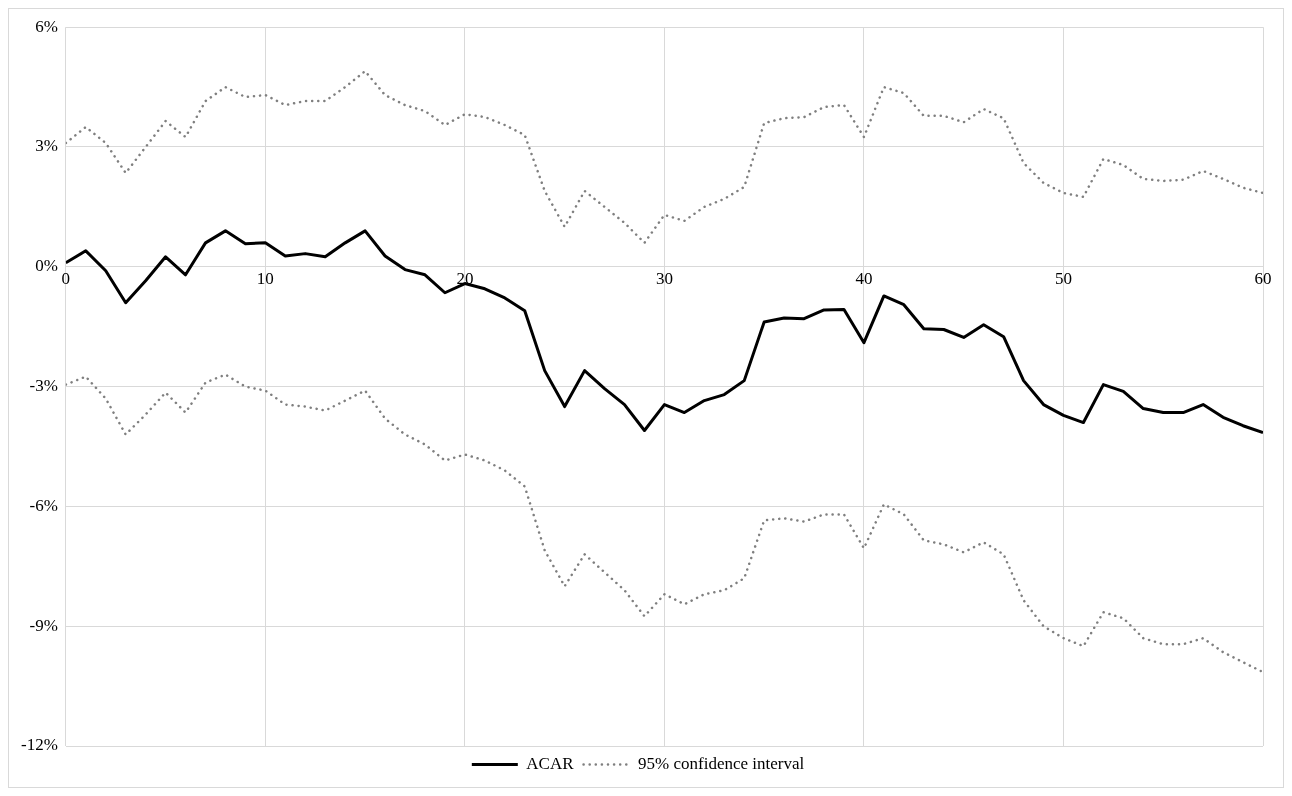 Image resolution: width=1292 pixels, height=796 pixels. I want to click on y-tick-label: 0%, so click(46, 266).